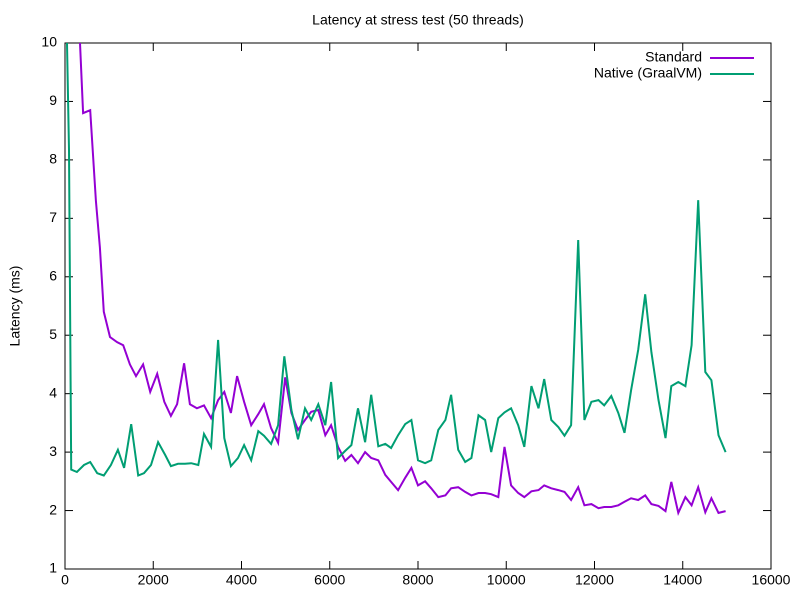  Describe the element at coordinates (53, 509) in the screenshot. I see `y-tick-label: 2` at that location.